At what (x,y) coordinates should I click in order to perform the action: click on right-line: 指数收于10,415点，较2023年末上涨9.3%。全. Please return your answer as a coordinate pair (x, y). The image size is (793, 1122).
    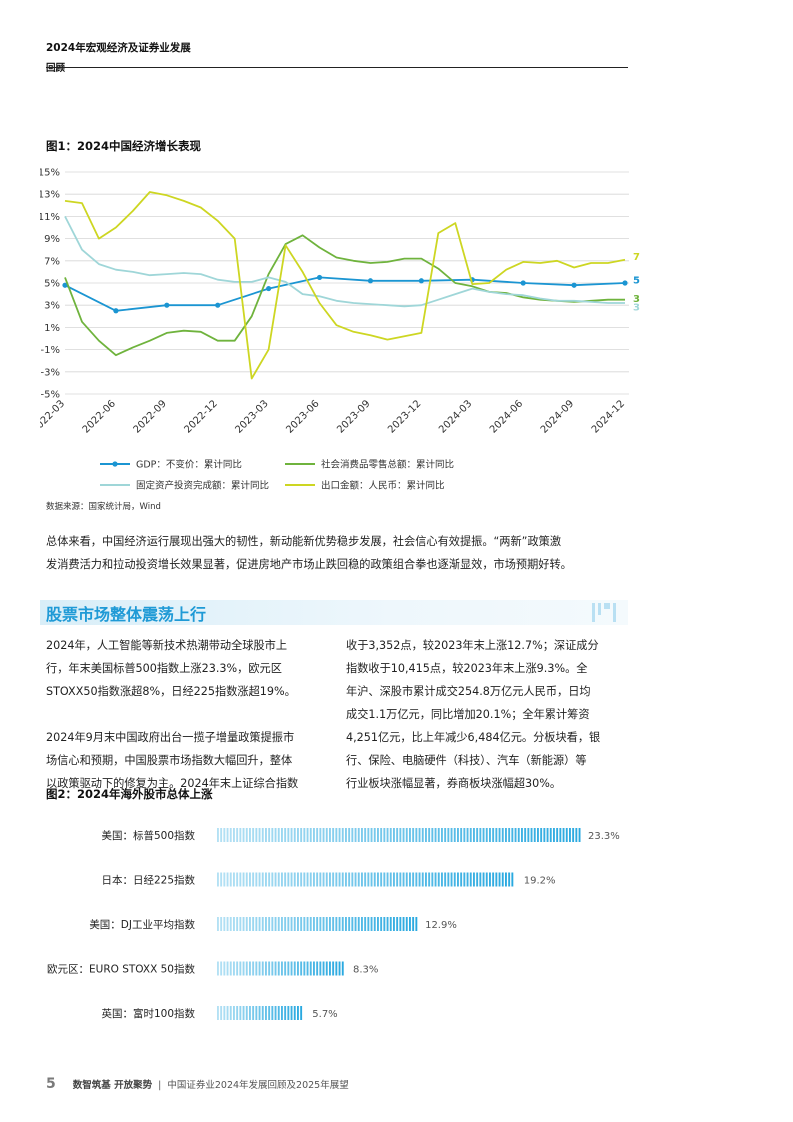
    Looking at the image, I should click on (467, 668).